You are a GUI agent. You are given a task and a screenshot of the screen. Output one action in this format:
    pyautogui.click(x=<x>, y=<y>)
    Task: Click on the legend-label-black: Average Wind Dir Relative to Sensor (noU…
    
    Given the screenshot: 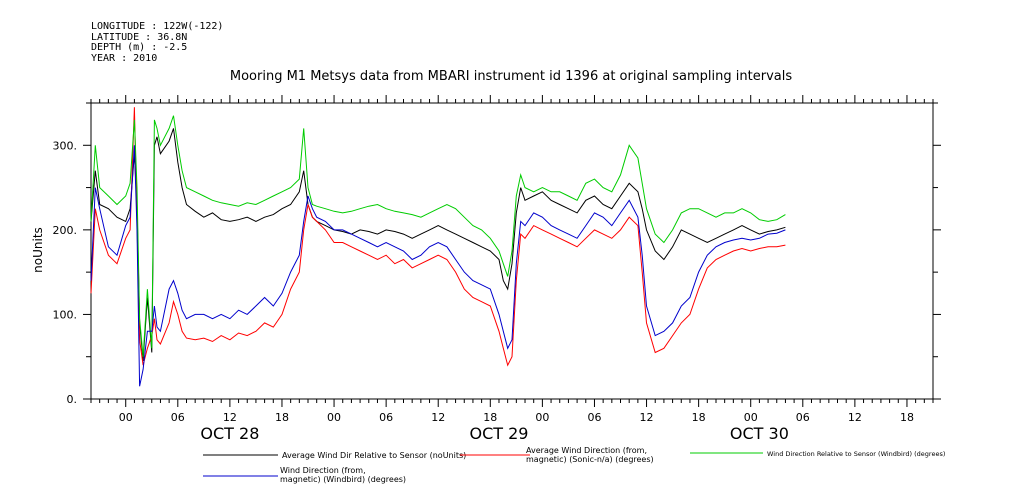 What is the action you would take?
    pyautogui.click(x=374, y=455)
    